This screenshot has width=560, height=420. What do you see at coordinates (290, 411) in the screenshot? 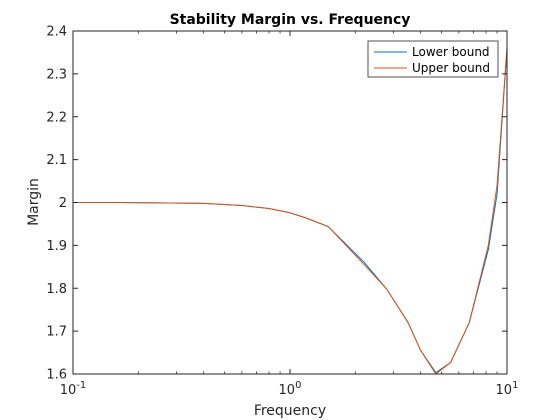
I see `x-axis-label: Frequency` at bounding box center [290, 411].